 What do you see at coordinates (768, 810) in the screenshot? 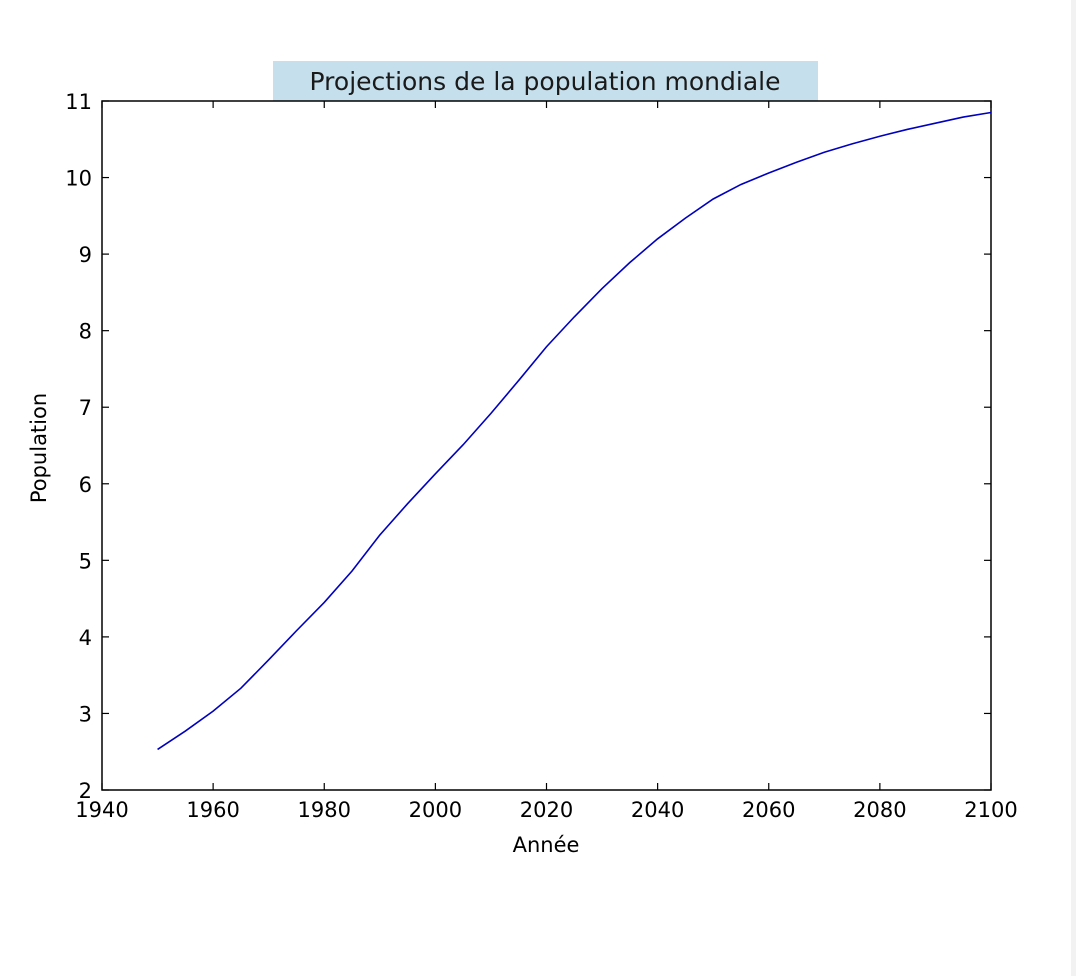
I see `x-tick-label: 2060` at bounding box center [768, 810].